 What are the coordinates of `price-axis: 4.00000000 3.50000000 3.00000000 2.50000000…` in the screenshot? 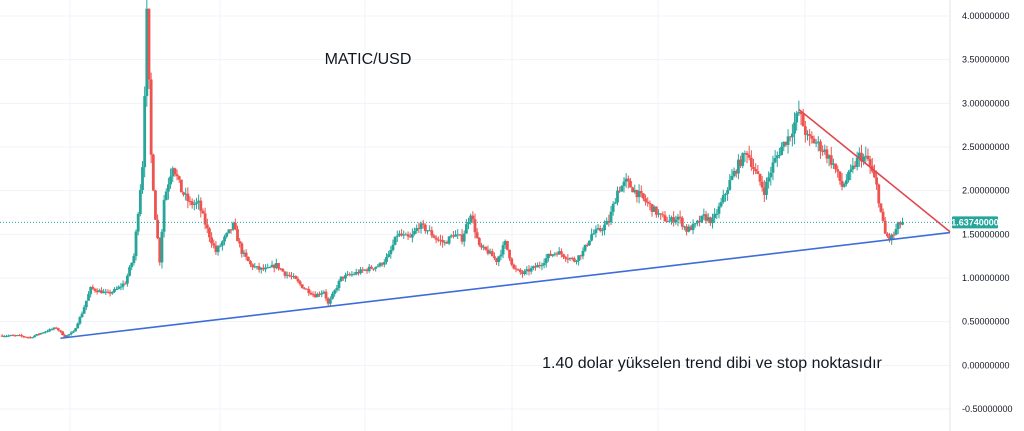 It's located at (987, 212).